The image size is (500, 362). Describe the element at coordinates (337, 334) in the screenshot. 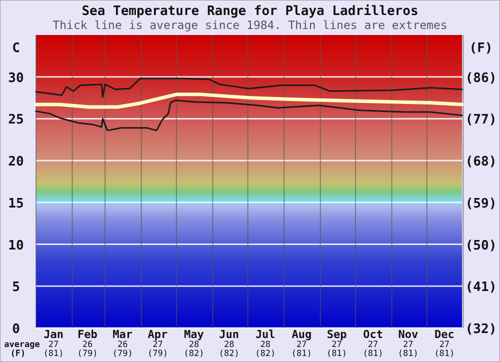

I see `x-tick-label: Sep` at that location.